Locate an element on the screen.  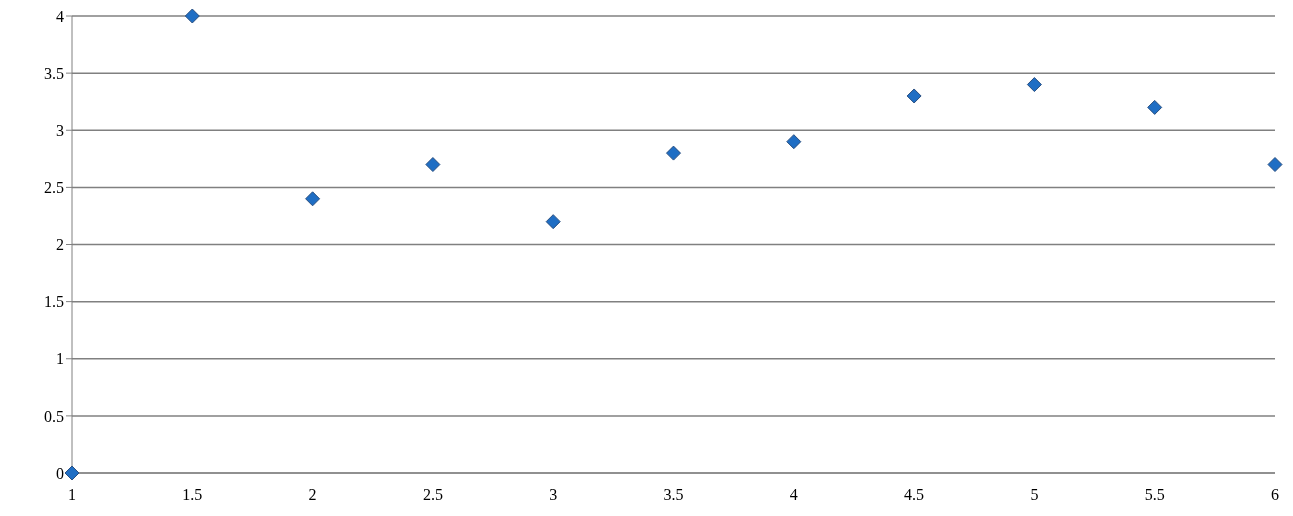
x-tick-label: 4 is located at coordinates (793, 495).